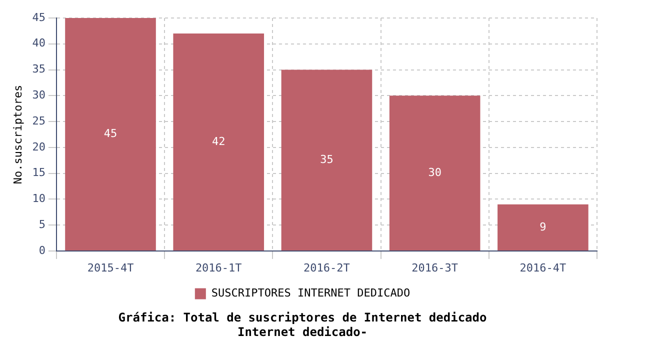 The image size is (650, 350). Describe the element at coordinates (42, 224) in the screenshot. I see `y-tick-label: 5` at that location.